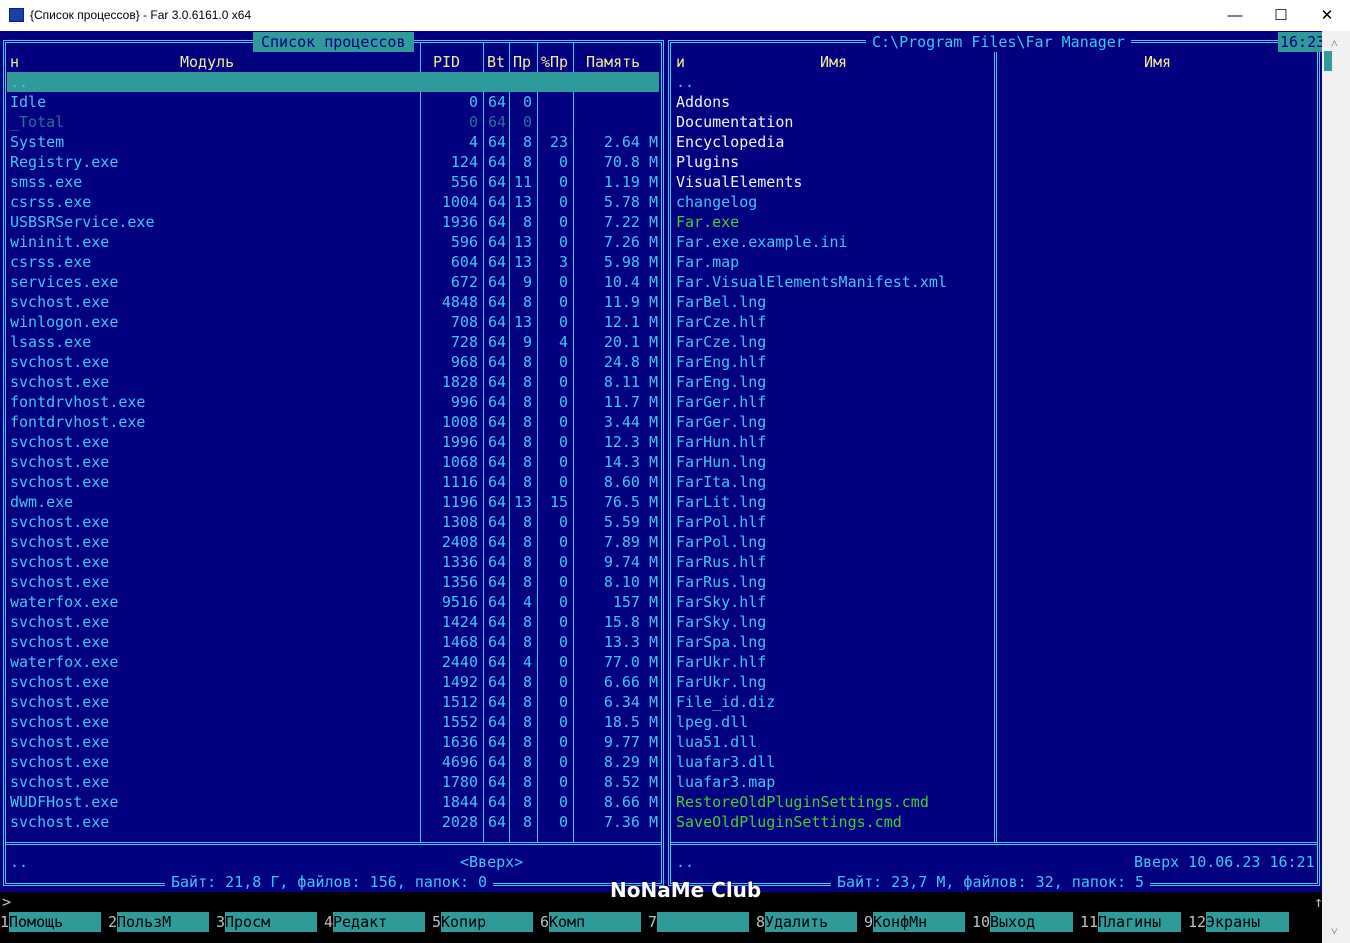 The width and height of the screenshot is (1350, 943). Describe the element at coordinates (1139, 922) in the screenshot. I see `fkey-label: Плагины` at that location.